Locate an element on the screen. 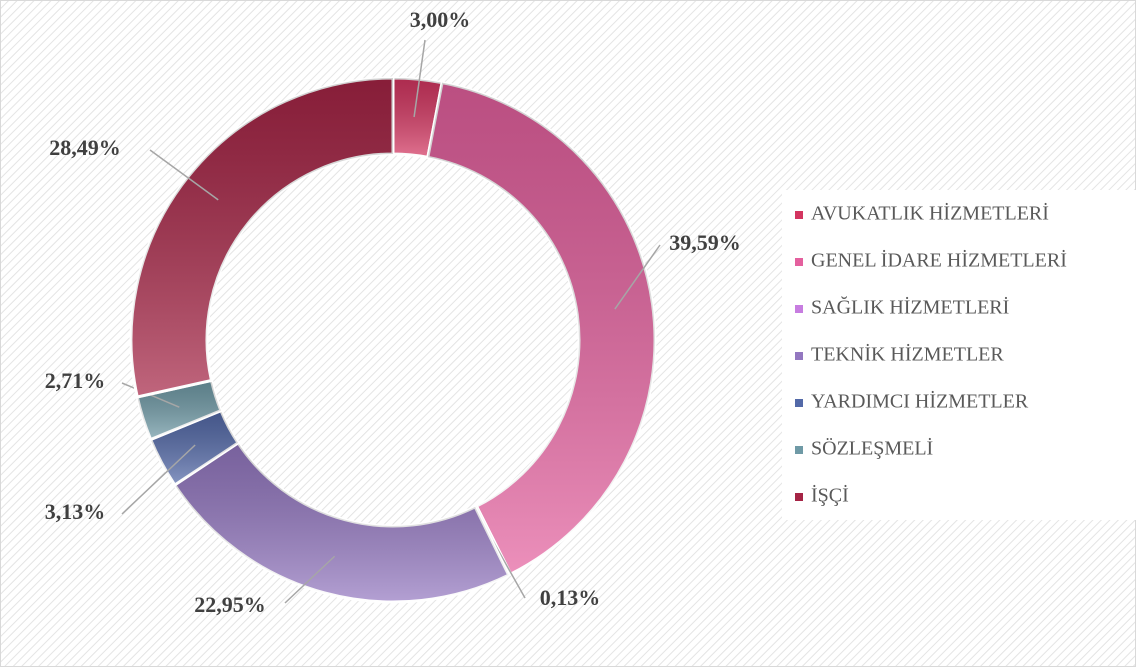 This screenshot has height=667, width=1136. legend-label: GENEL İDARE HİZMETLERİ is located at coordinates (939, 260).